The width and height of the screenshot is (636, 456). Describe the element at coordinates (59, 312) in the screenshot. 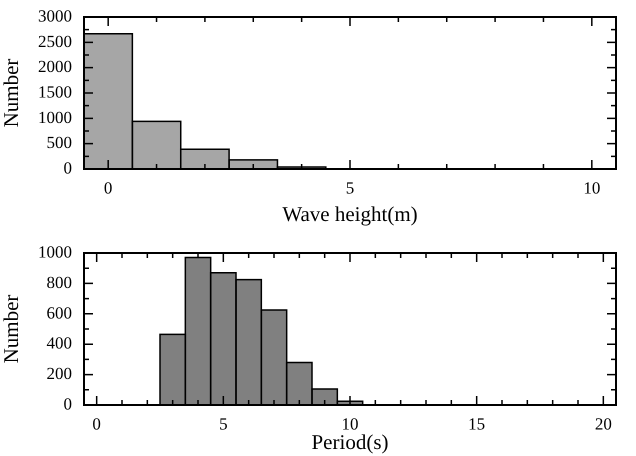

I see `y-tick-label: 600` at that location.